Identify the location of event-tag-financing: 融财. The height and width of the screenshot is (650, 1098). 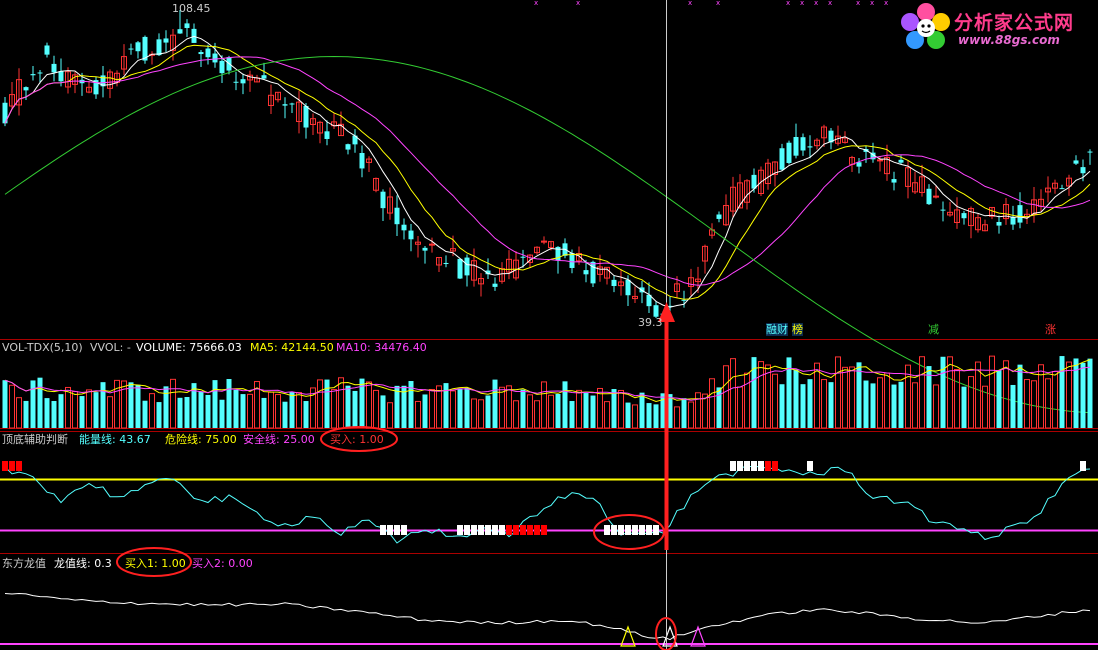
(777, 329).